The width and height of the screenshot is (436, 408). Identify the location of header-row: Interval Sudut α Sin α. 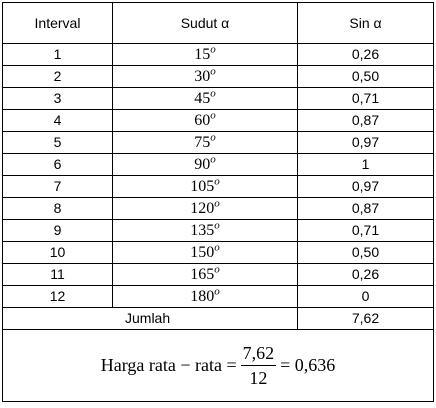
(218, 23).